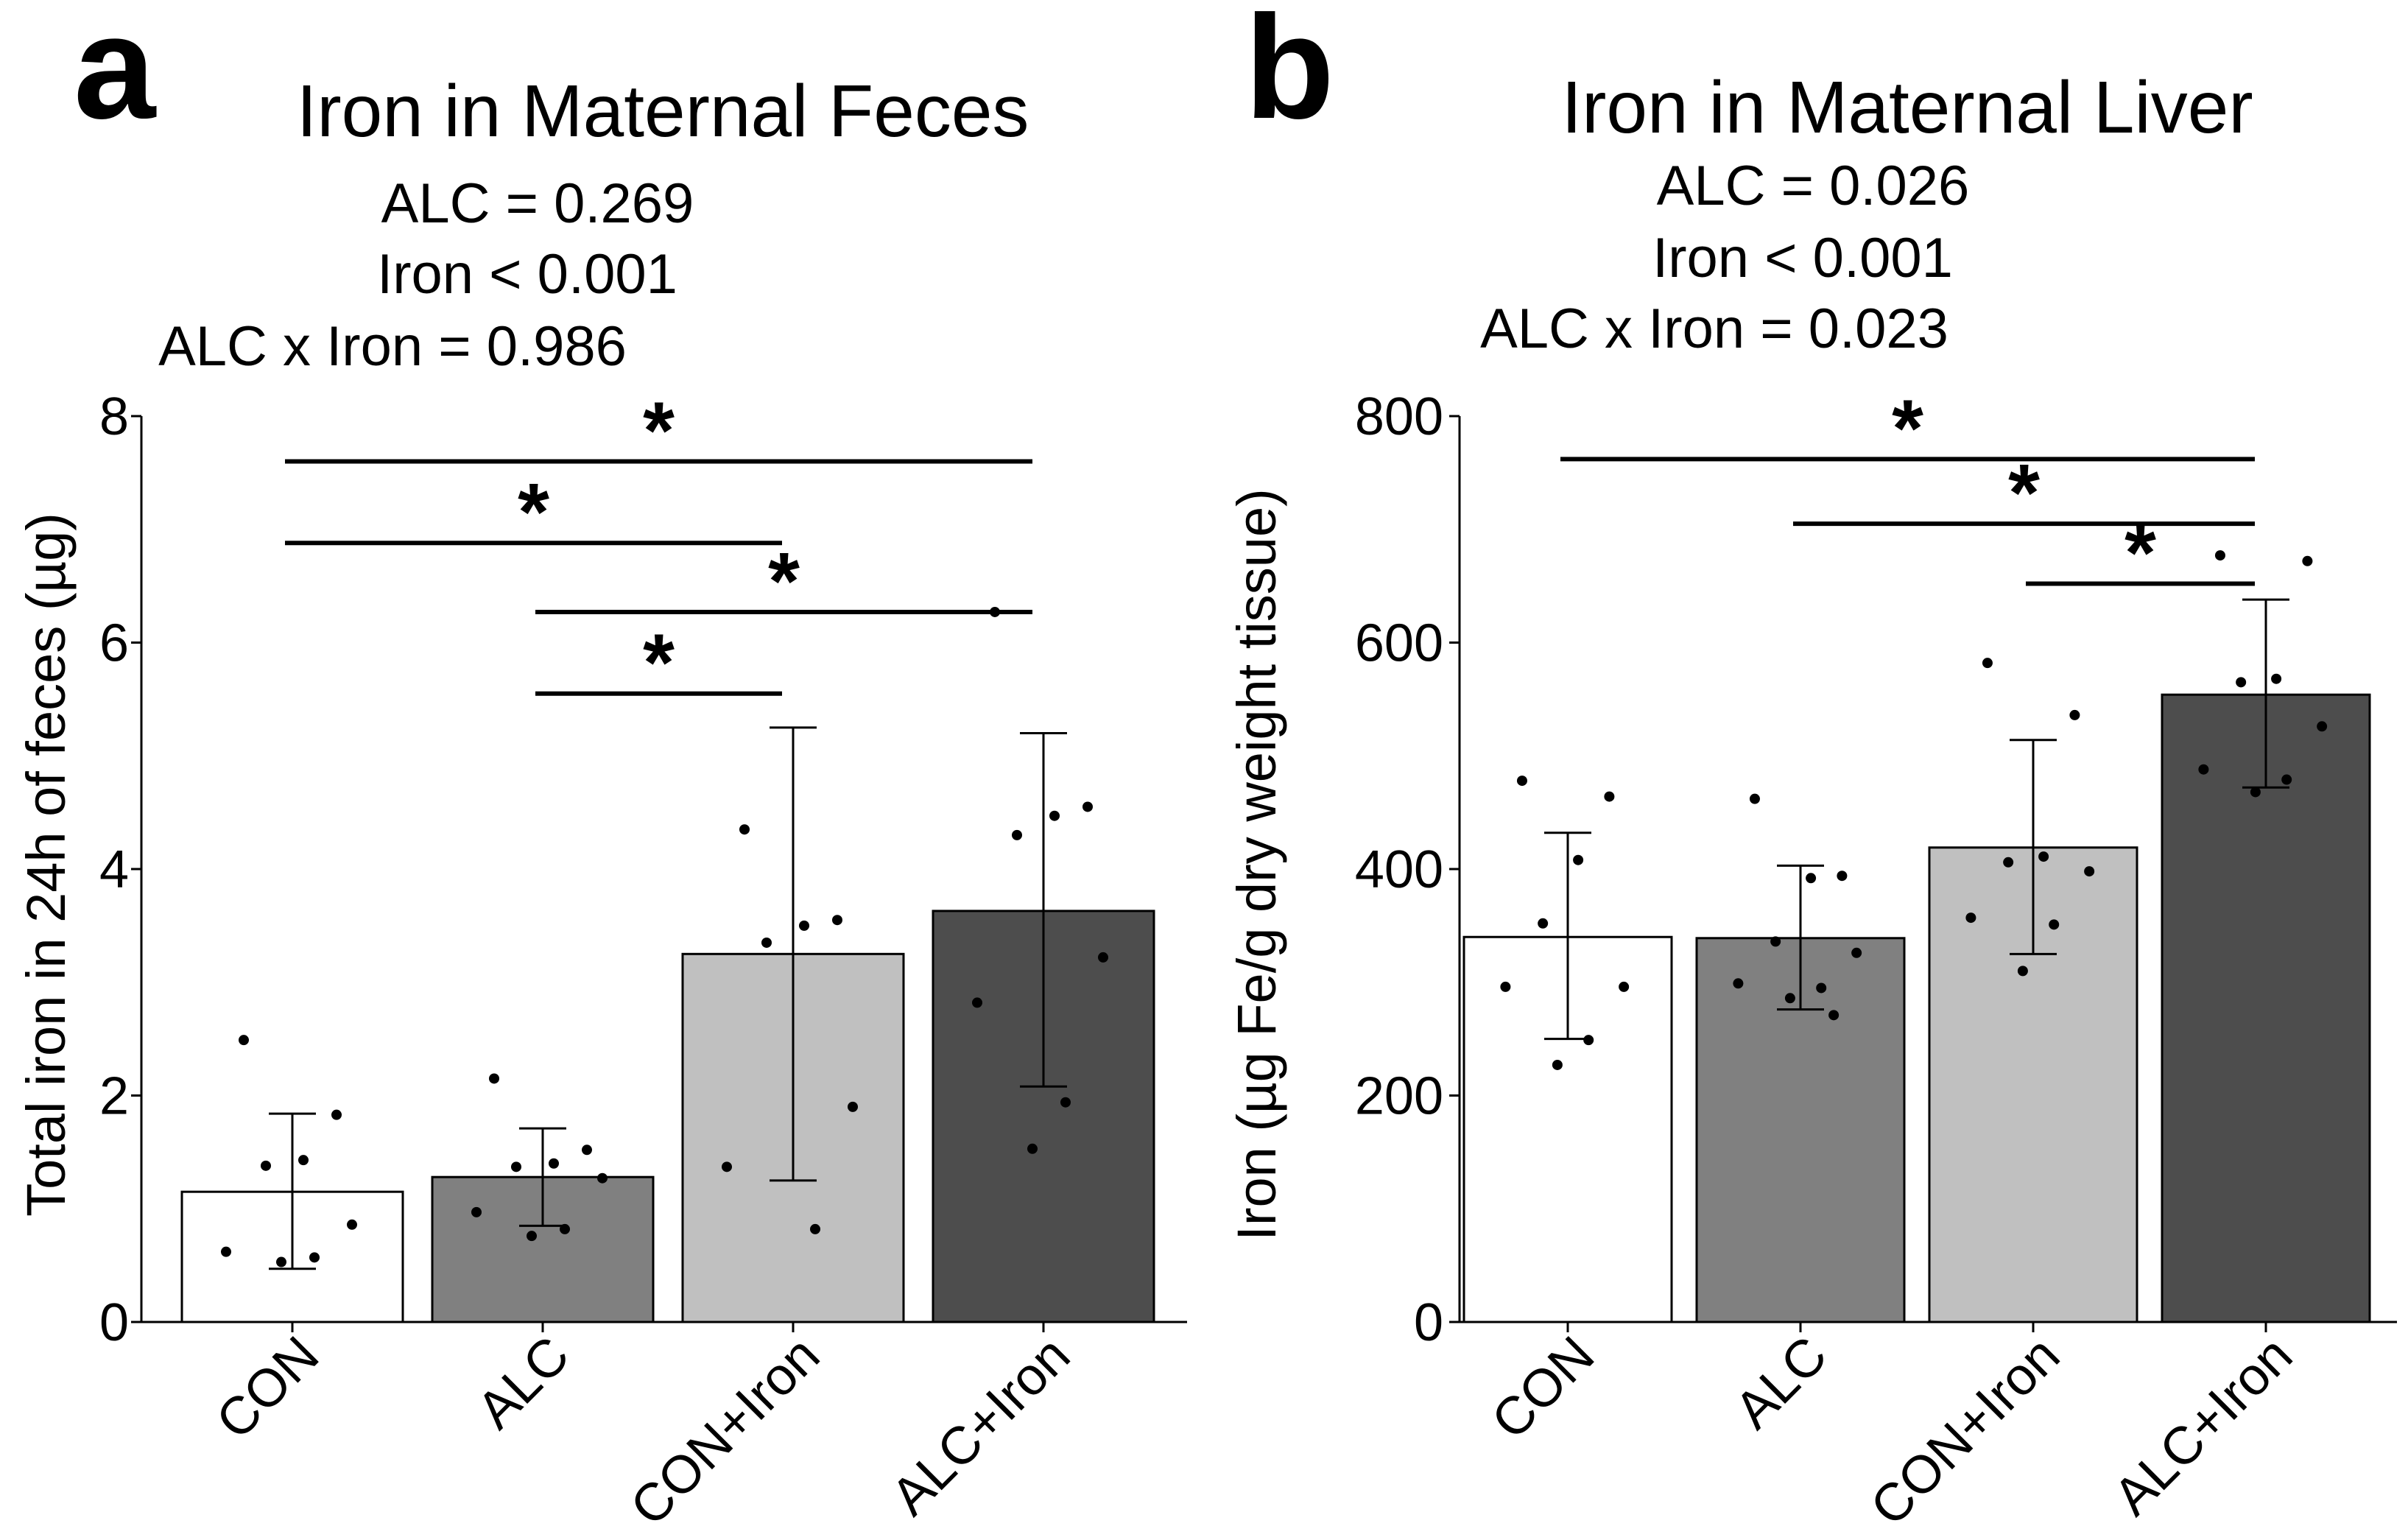 The width and height of the screenshot is (2408, 1526). What do you see at coordinates (393, 347) in the screenshot?
I see `panel-a-stat-interaction: ALC x Iron = 0.986` at bounding box center [393, 347].